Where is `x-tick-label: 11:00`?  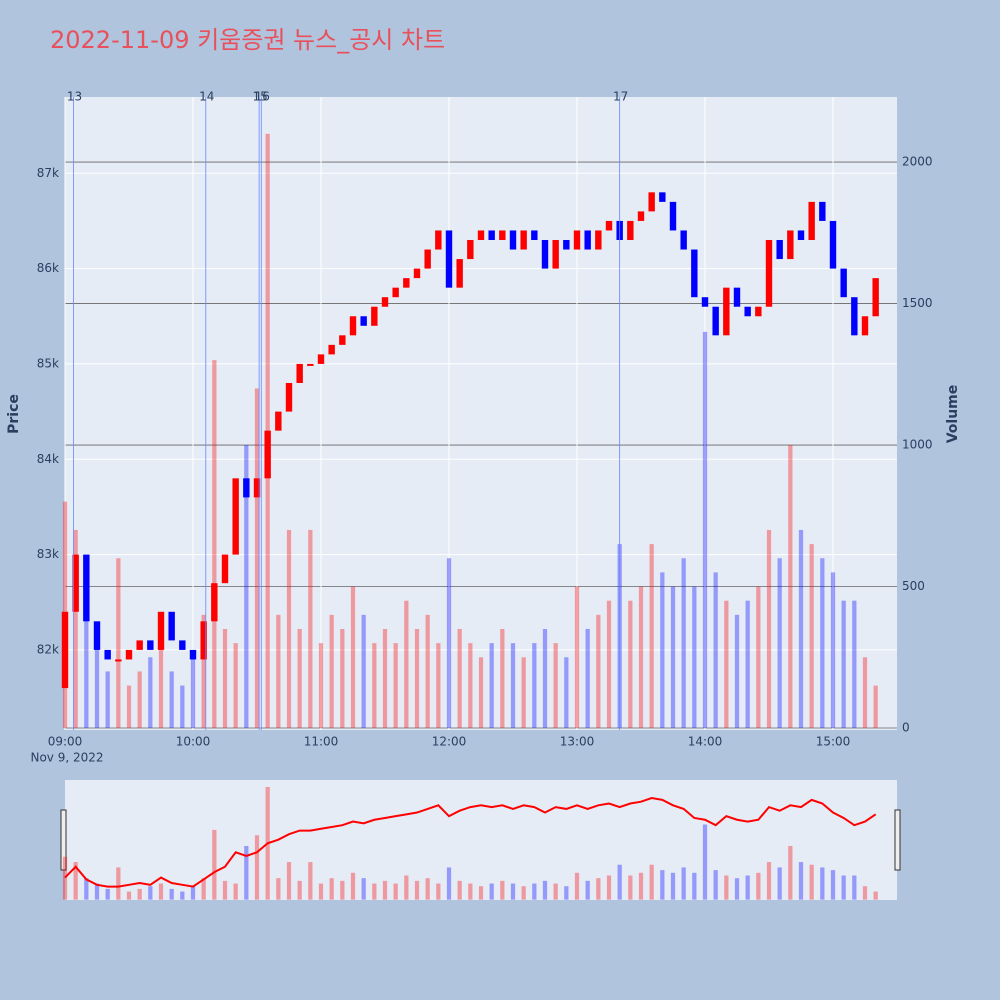 x-tick-label: 11:00 is located at coordinates (321, 742).